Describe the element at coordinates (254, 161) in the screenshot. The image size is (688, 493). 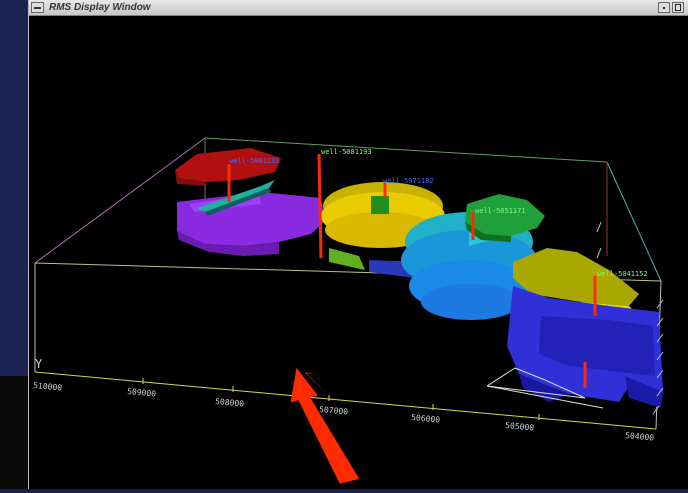
I see `well-label-5081191: well-5081191` at that location.